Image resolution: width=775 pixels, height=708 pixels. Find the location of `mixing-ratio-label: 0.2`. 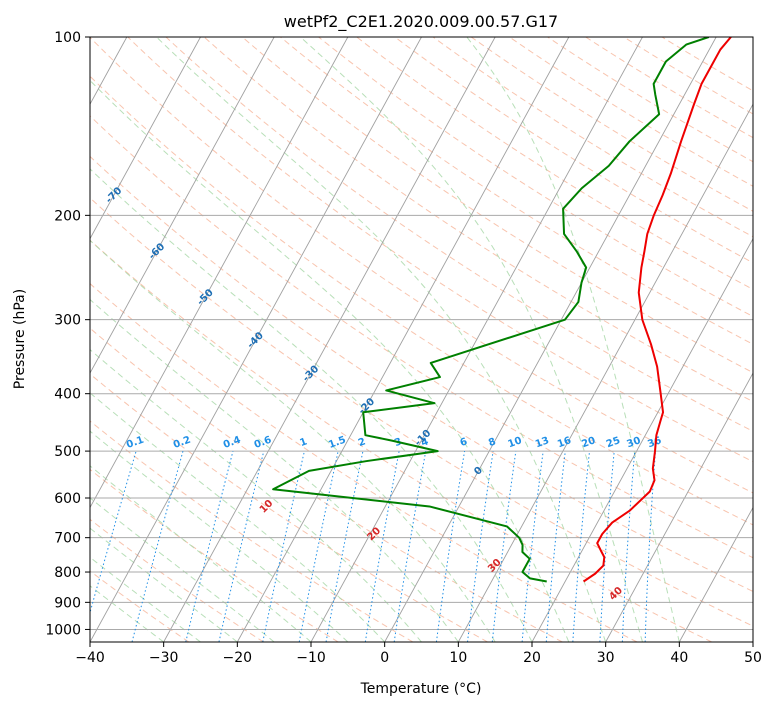

mixing-ratio-label: 0.2 is located at coordinates (182, 443).